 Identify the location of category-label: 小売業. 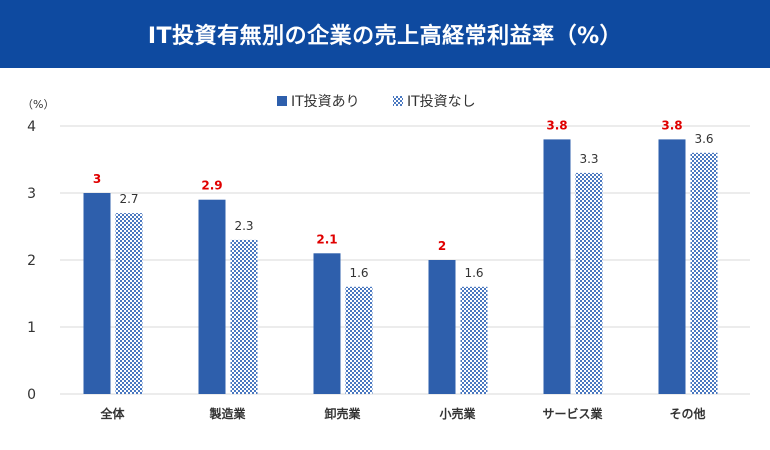
(457, 413).